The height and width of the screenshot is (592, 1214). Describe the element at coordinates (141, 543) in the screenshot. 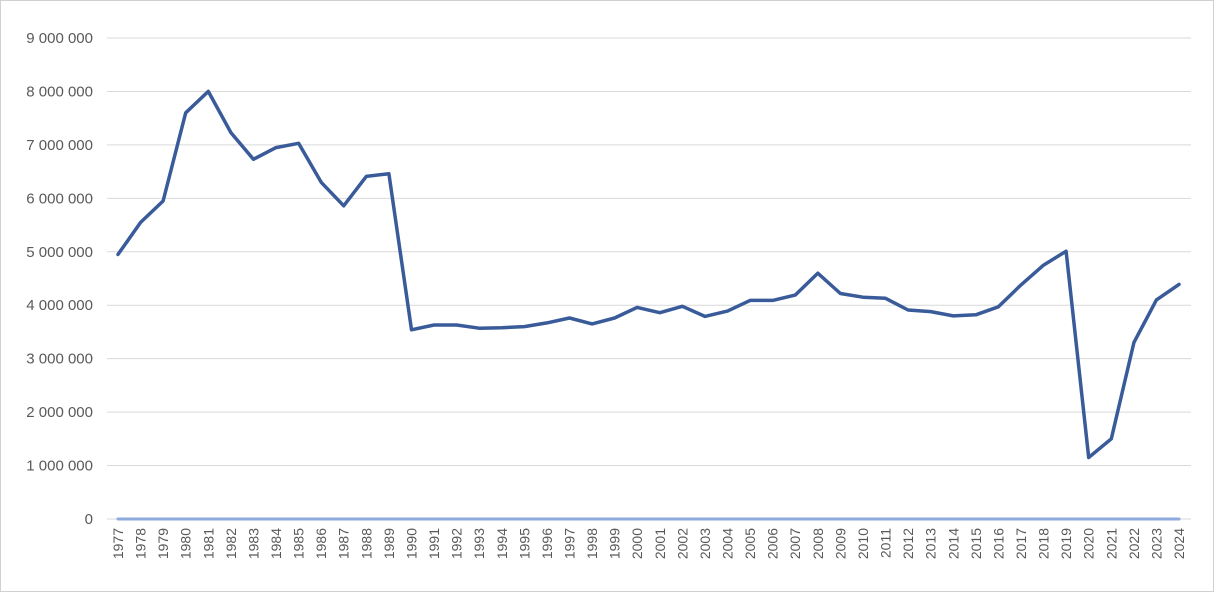

I see `x-tick-label: 1978` at that location.